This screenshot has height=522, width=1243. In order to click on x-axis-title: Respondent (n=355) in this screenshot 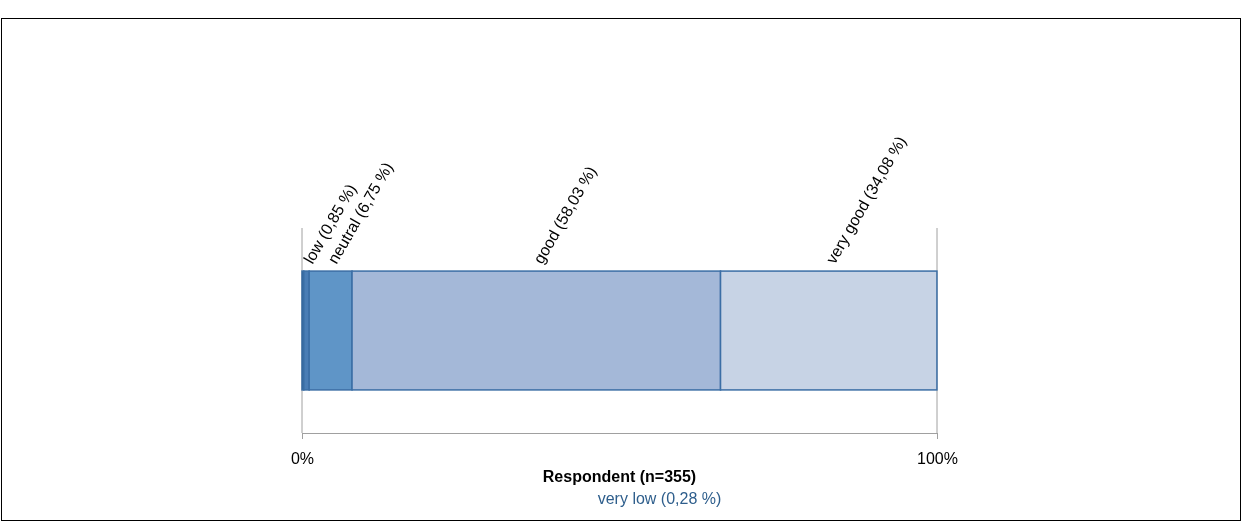, I will do `click(619, 476)`.